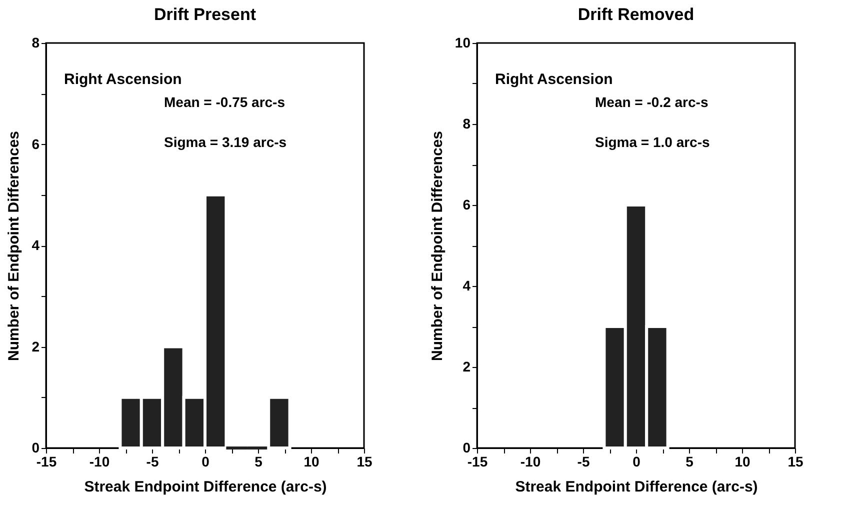 The width and height of the screenshot is (851, 516). Describe the element at coordinates (652, 142) in the screenshot. I see `annotation: Sigma = 1.0 arc-s` at that location.